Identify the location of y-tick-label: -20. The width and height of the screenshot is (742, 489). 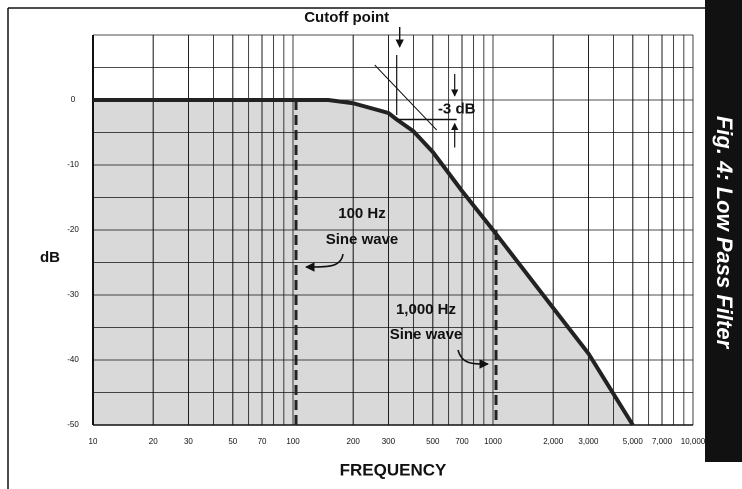
(73, 229).